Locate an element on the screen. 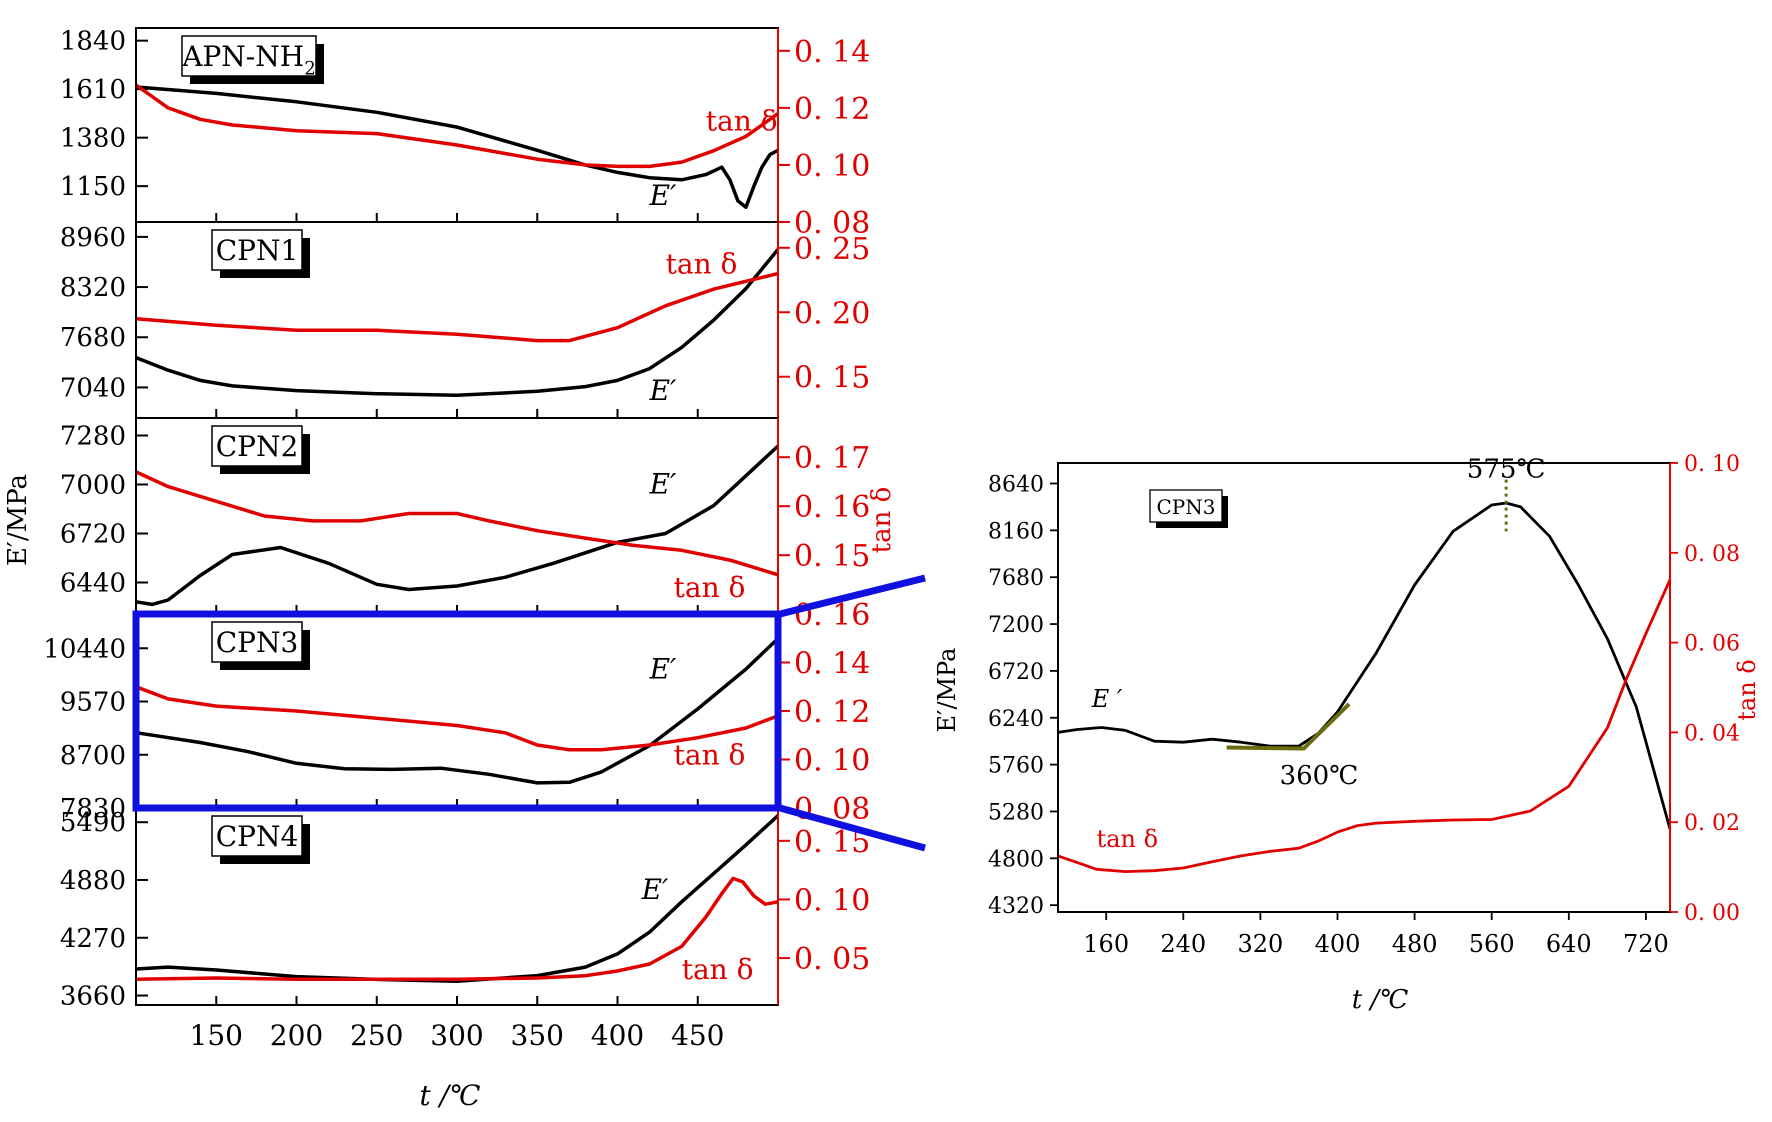  y-tick-label: 5490 is located at coordinates (93, 823).